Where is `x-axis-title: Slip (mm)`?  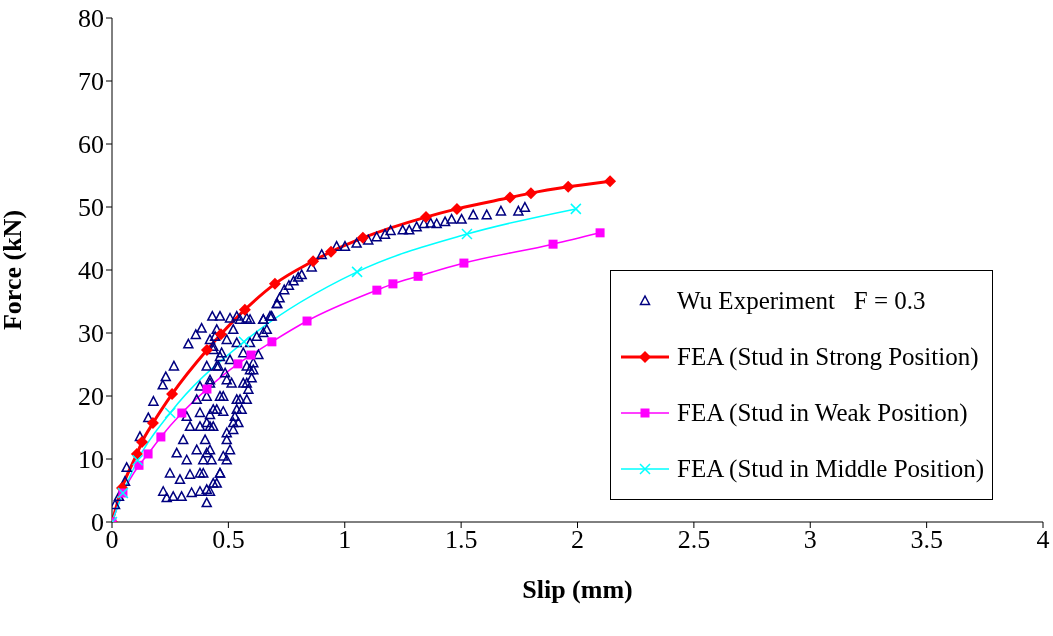 x-axis-title: Slip (mm) is located at coordinates (577, 589).